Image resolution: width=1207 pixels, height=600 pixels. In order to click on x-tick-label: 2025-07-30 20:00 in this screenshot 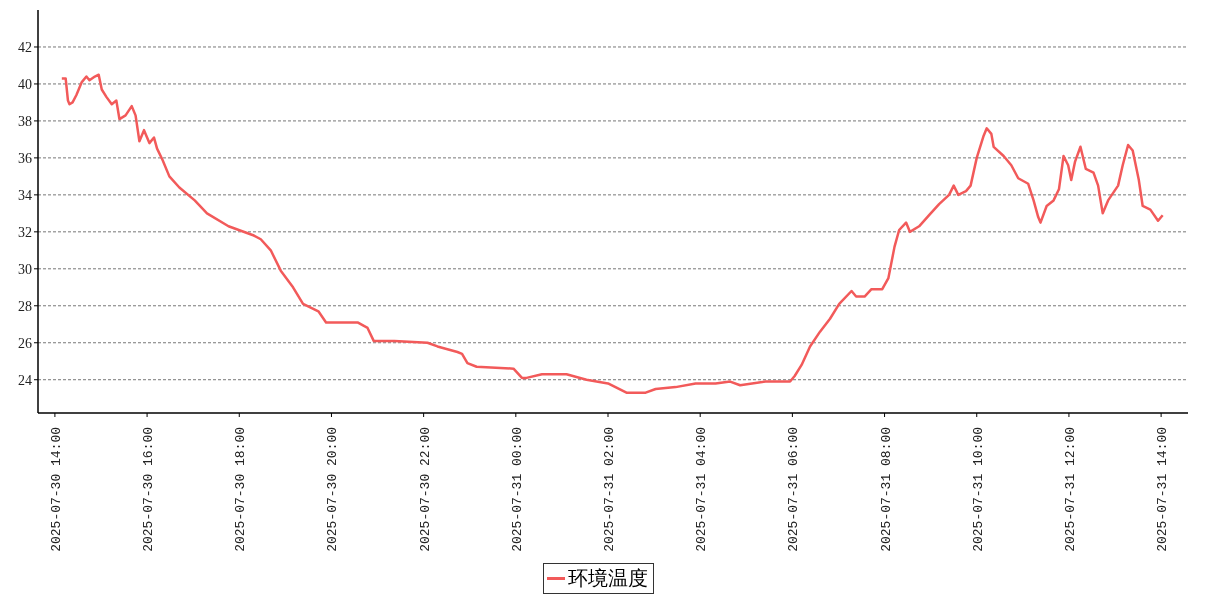, I will do `click(333, 489)`.